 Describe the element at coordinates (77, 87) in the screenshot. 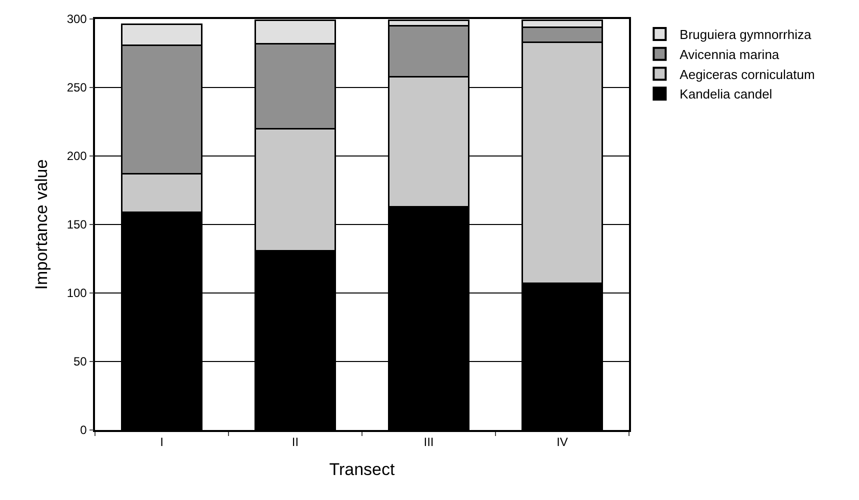

I see `y-tick-label: 250` at that location.